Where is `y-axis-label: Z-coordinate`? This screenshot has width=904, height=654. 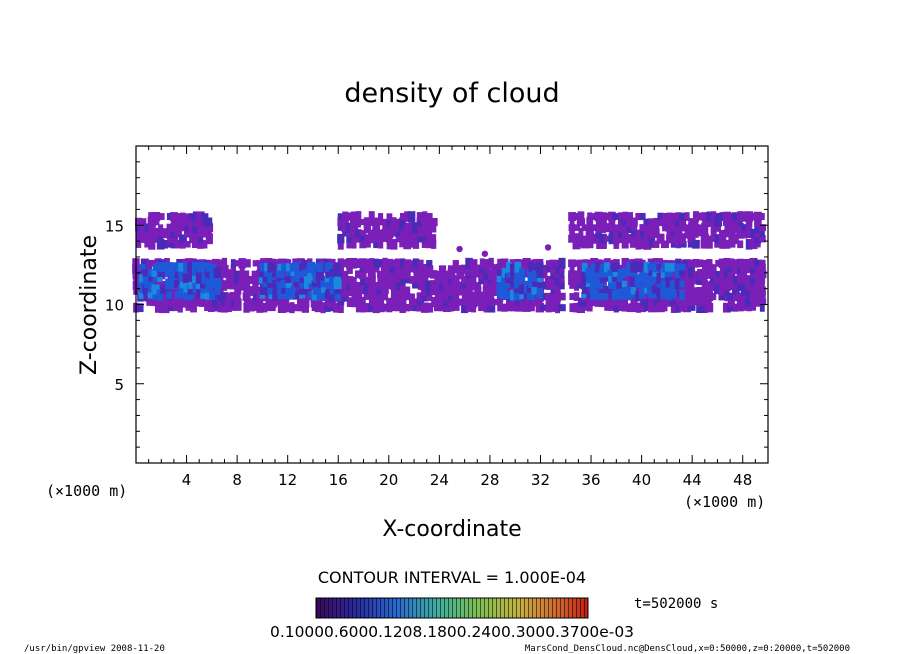
y-axis-label: Z-coordinate is located at coordinates (89, 305).